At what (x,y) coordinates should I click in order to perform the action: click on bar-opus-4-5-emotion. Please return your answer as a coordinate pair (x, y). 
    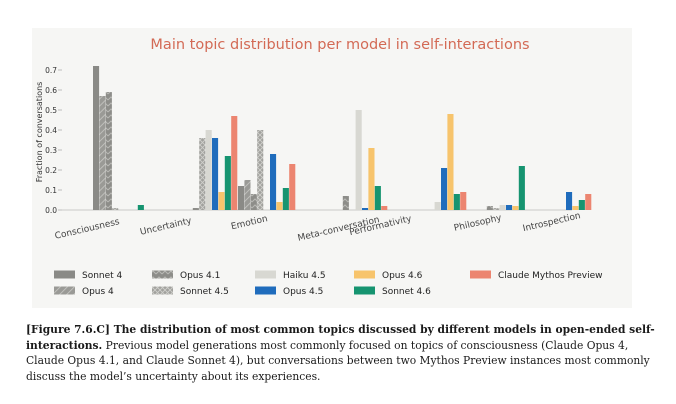
    Looking at the image, I should click on (273, 182).